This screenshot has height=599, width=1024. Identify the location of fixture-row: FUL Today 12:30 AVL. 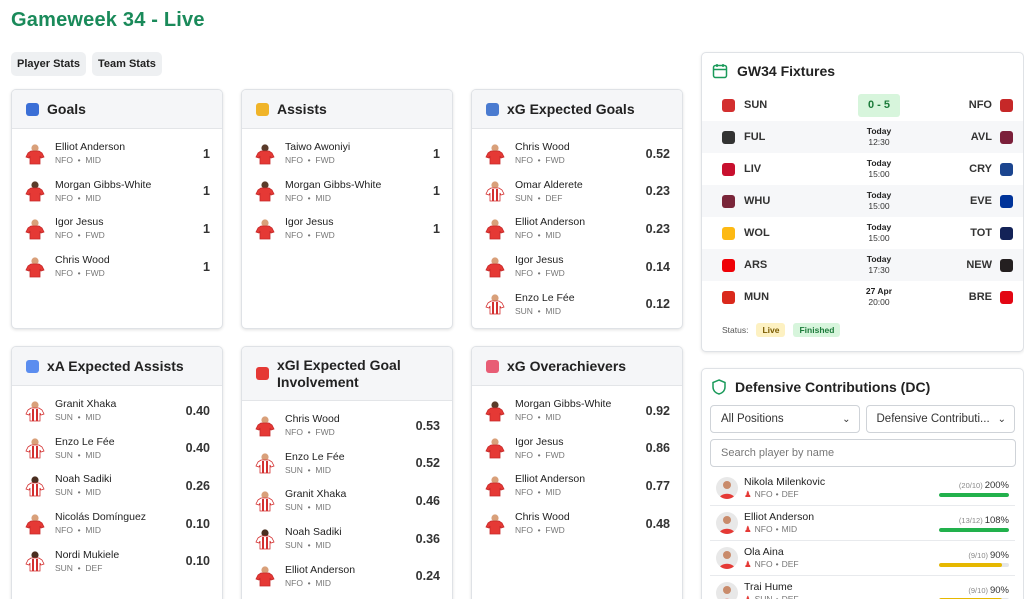
(862, 137).